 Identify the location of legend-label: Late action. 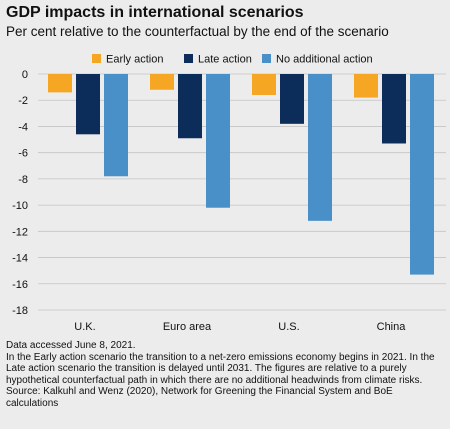
(225, 60).